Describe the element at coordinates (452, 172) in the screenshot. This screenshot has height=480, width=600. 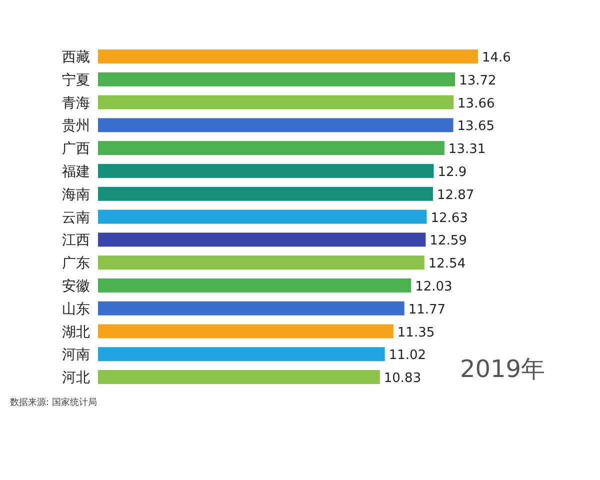
I see `data-label: 12.9` at that location.